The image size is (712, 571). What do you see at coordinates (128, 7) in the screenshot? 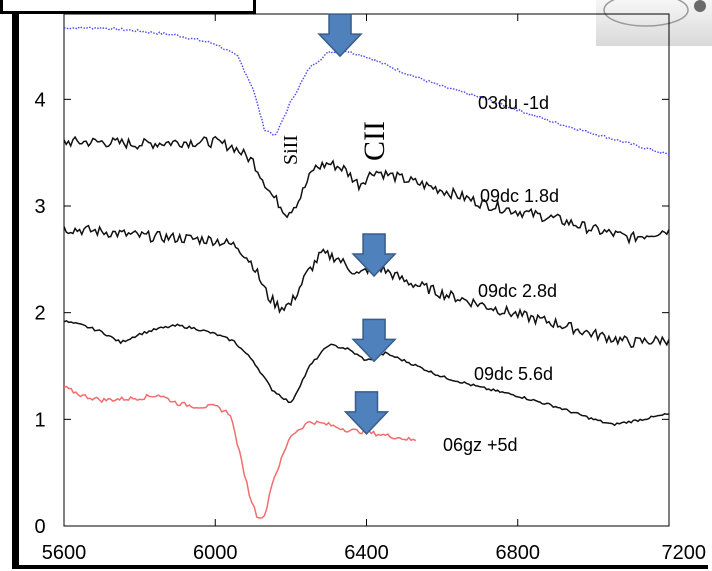
I see `title-box-fragment` at bounding box center [128, 7].